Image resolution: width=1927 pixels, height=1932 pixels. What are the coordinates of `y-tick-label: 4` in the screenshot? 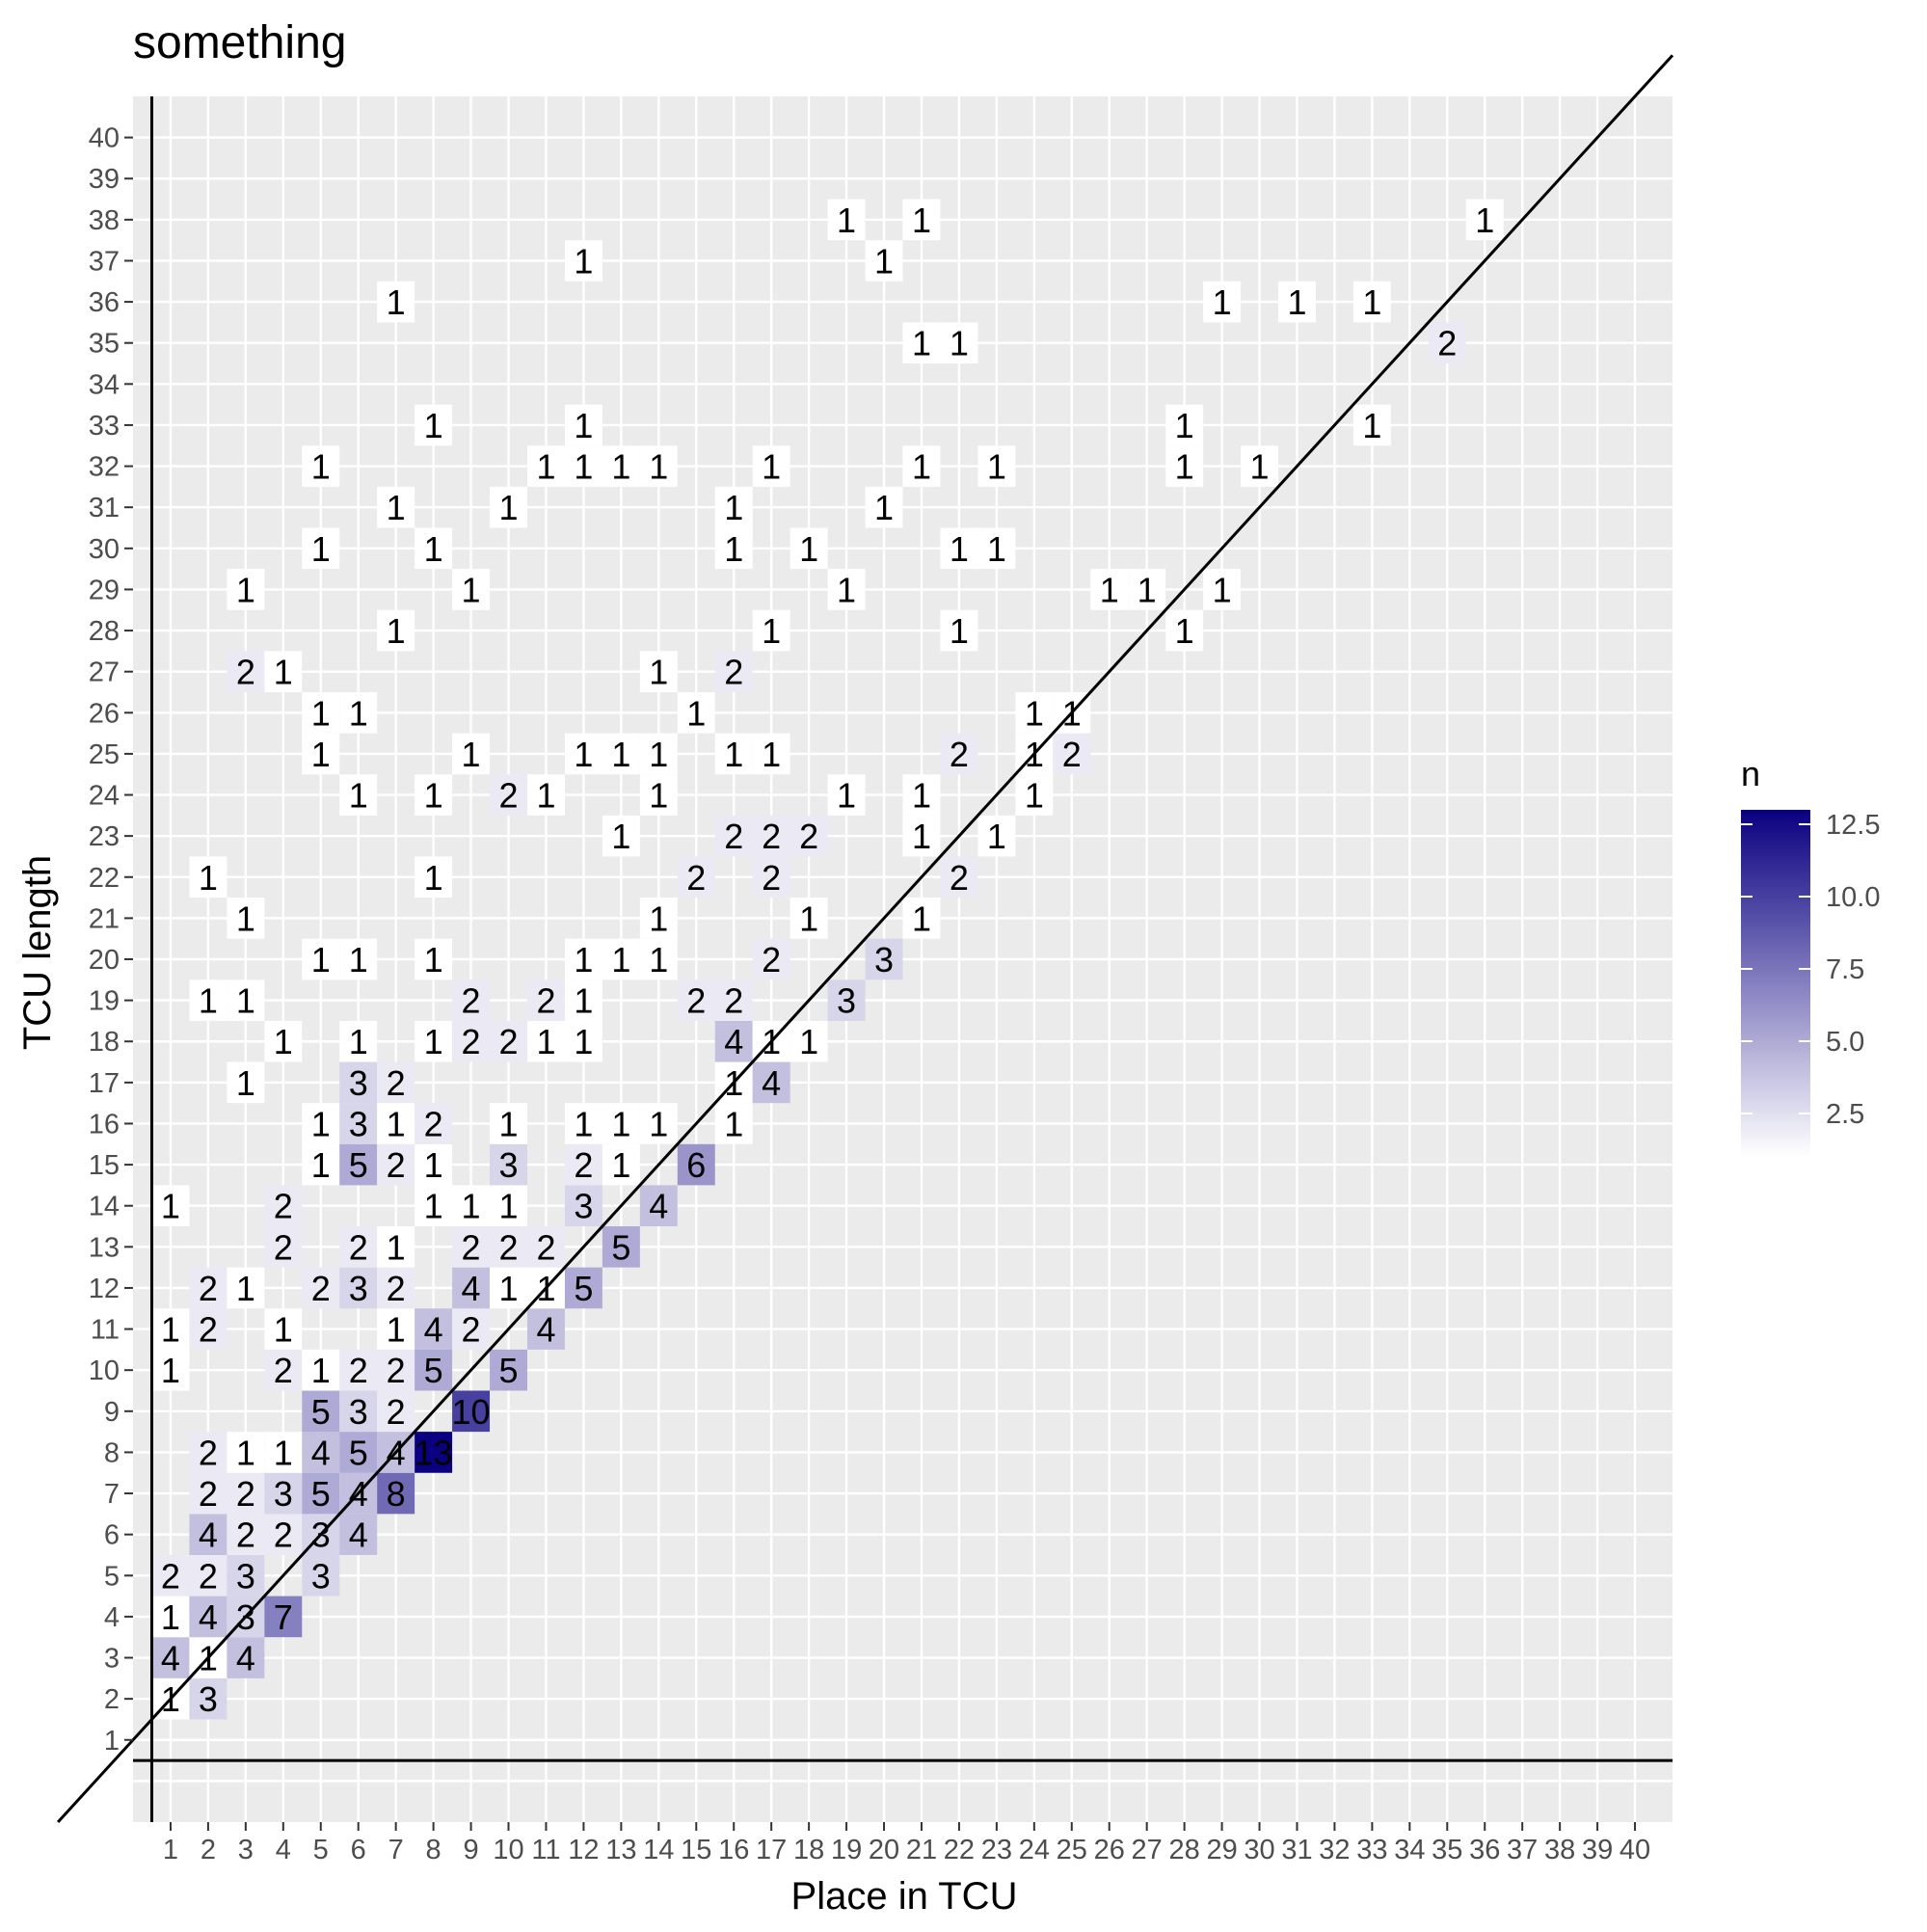 It's located at (112, 1618).